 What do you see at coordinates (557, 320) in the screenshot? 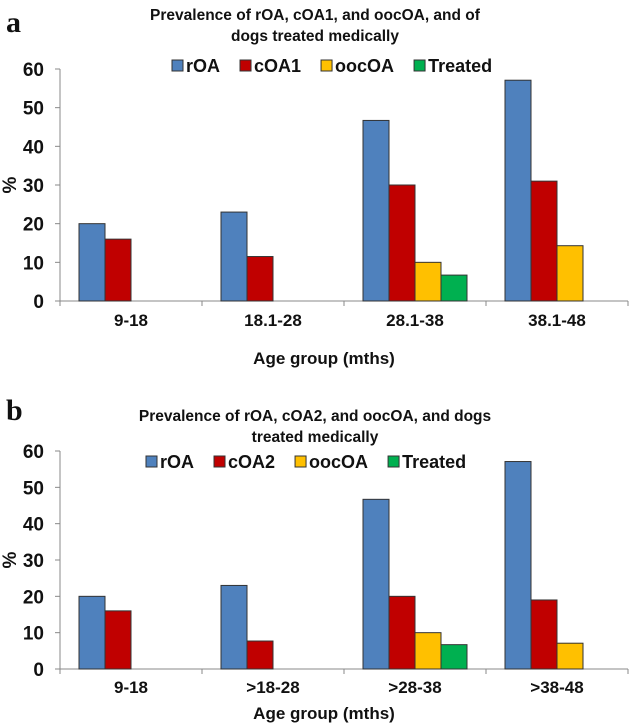
I see `panel-a-x-tick-label: 38.1-48` at bounding box center [557, 320].